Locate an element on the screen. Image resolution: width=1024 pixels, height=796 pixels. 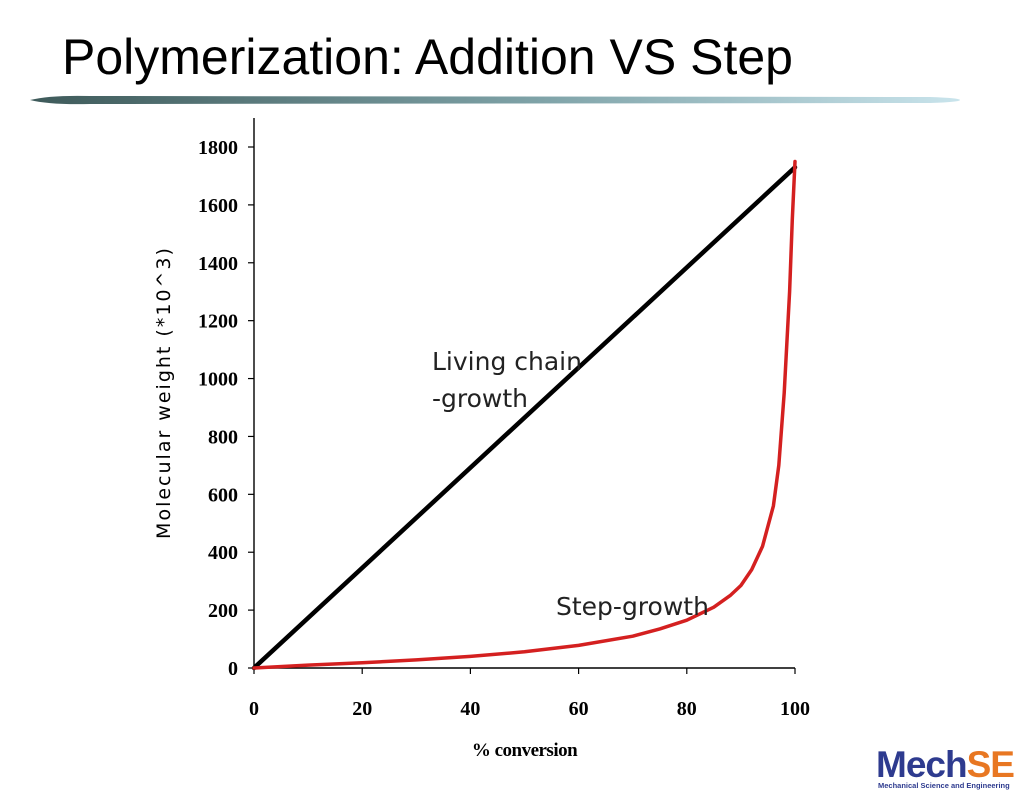
x-tick-label: 20 is located at coordinates (362, 709).